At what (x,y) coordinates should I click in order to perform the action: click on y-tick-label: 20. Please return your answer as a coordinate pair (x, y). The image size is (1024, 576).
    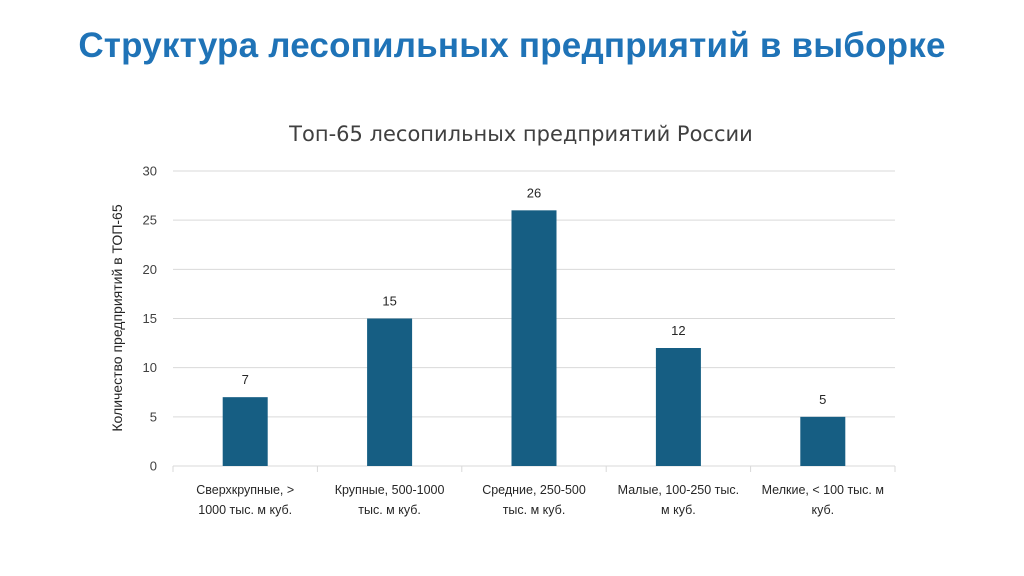
    Looking at the image, I should click on (150, 269).